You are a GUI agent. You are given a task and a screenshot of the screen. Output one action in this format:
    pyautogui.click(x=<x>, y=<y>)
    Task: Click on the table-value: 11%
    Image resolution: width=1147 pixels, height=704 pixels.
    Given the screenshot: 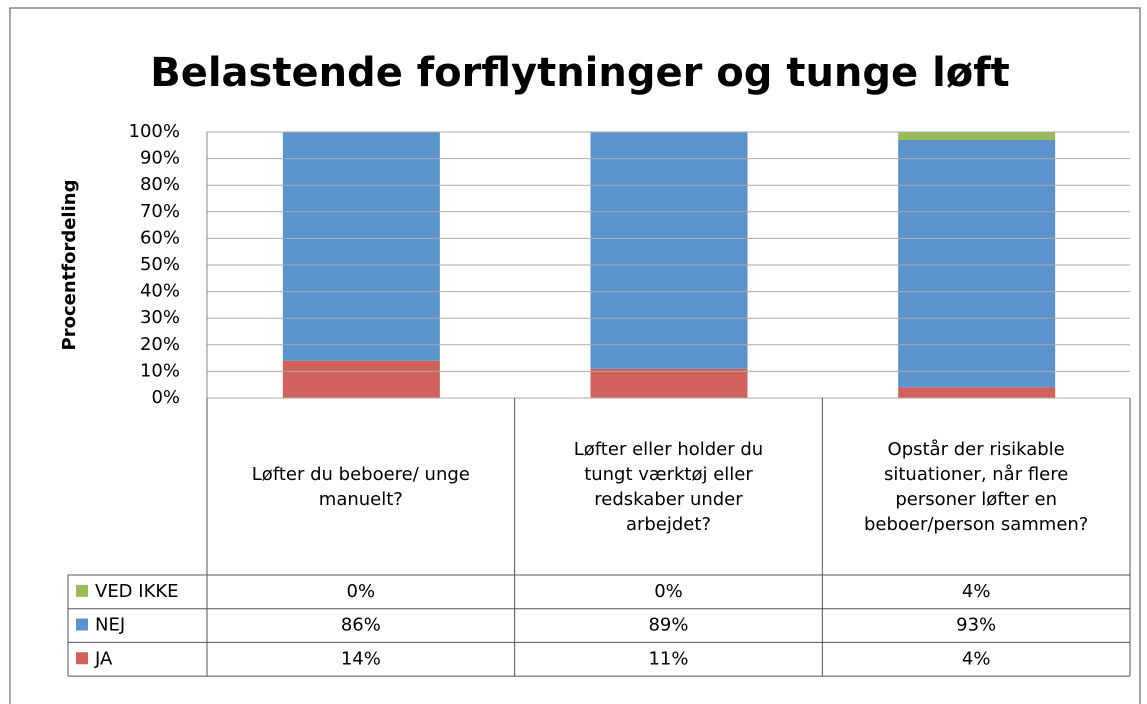 What is the action you would take?
    pyautogui.click(x=668, y=658)
    